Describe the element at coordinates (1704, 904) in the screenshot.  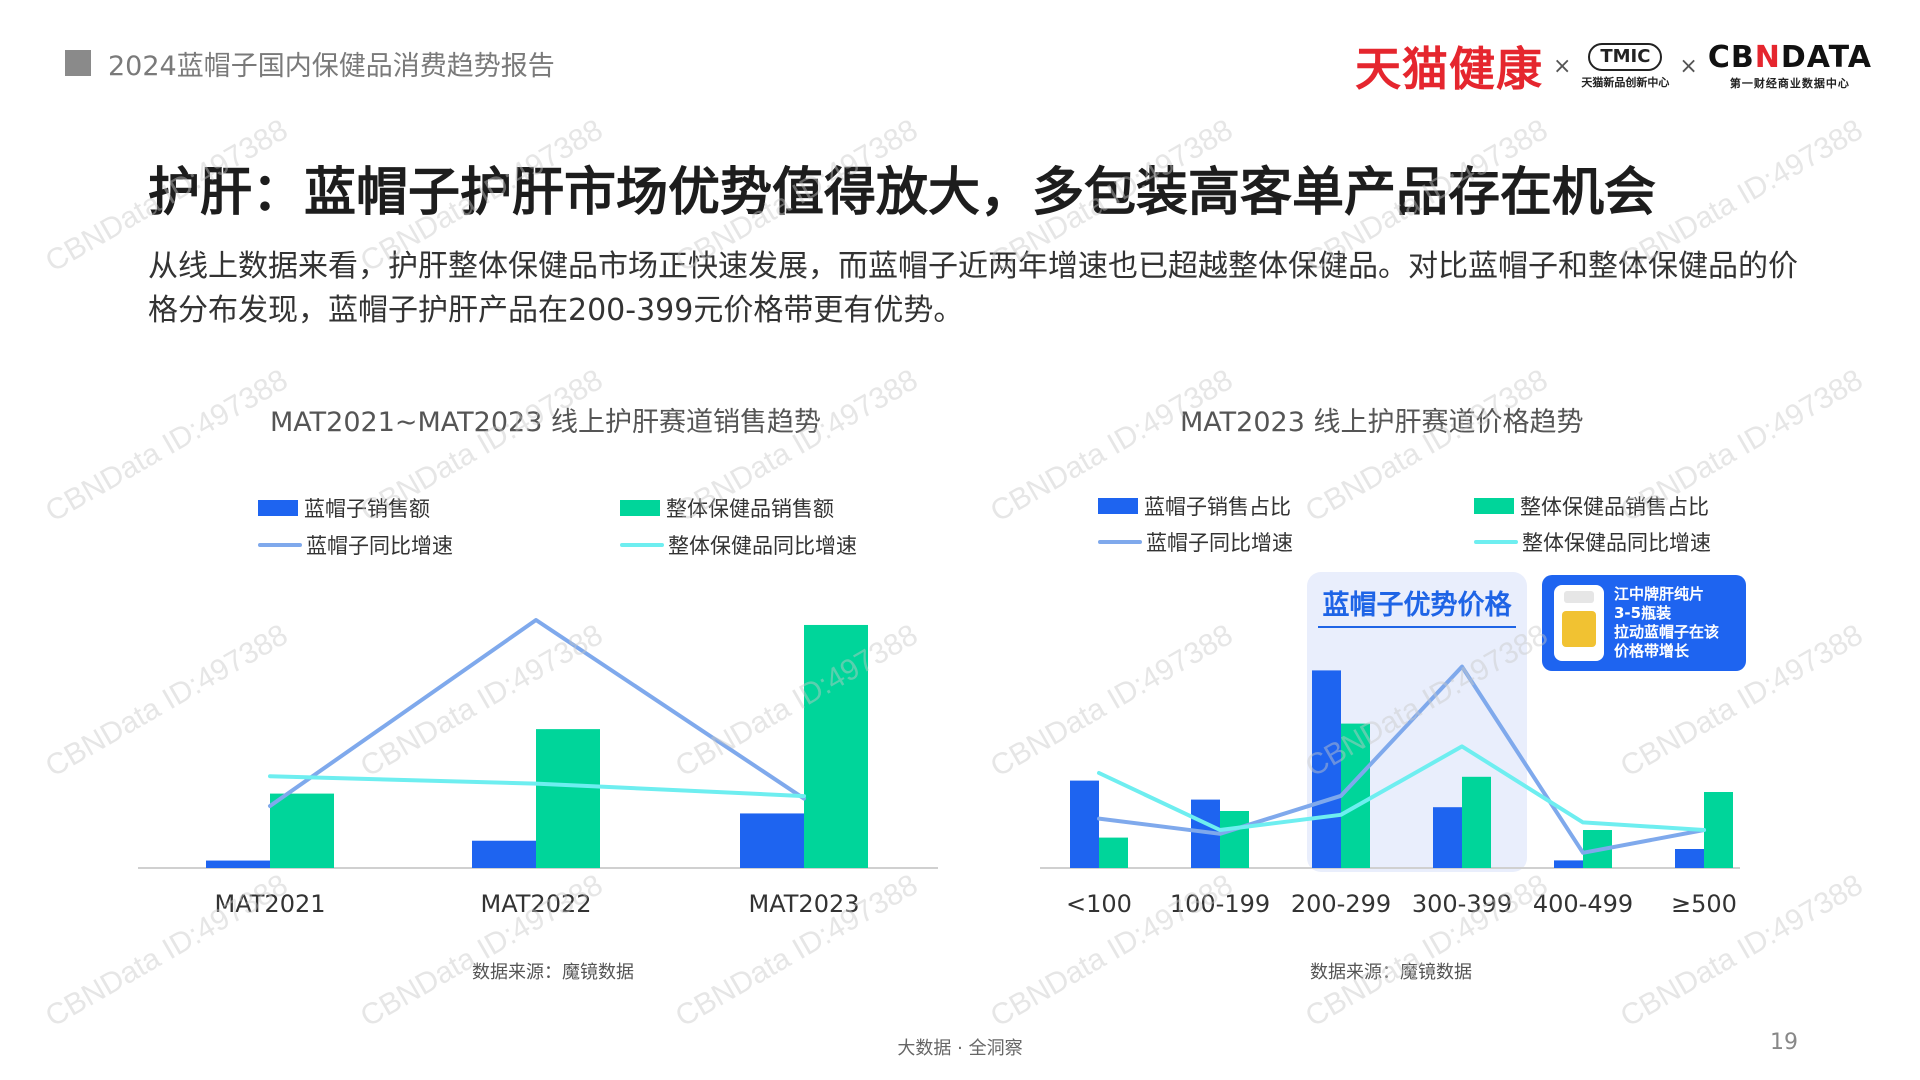
I see `x-tick-label: ≥500` at that location.